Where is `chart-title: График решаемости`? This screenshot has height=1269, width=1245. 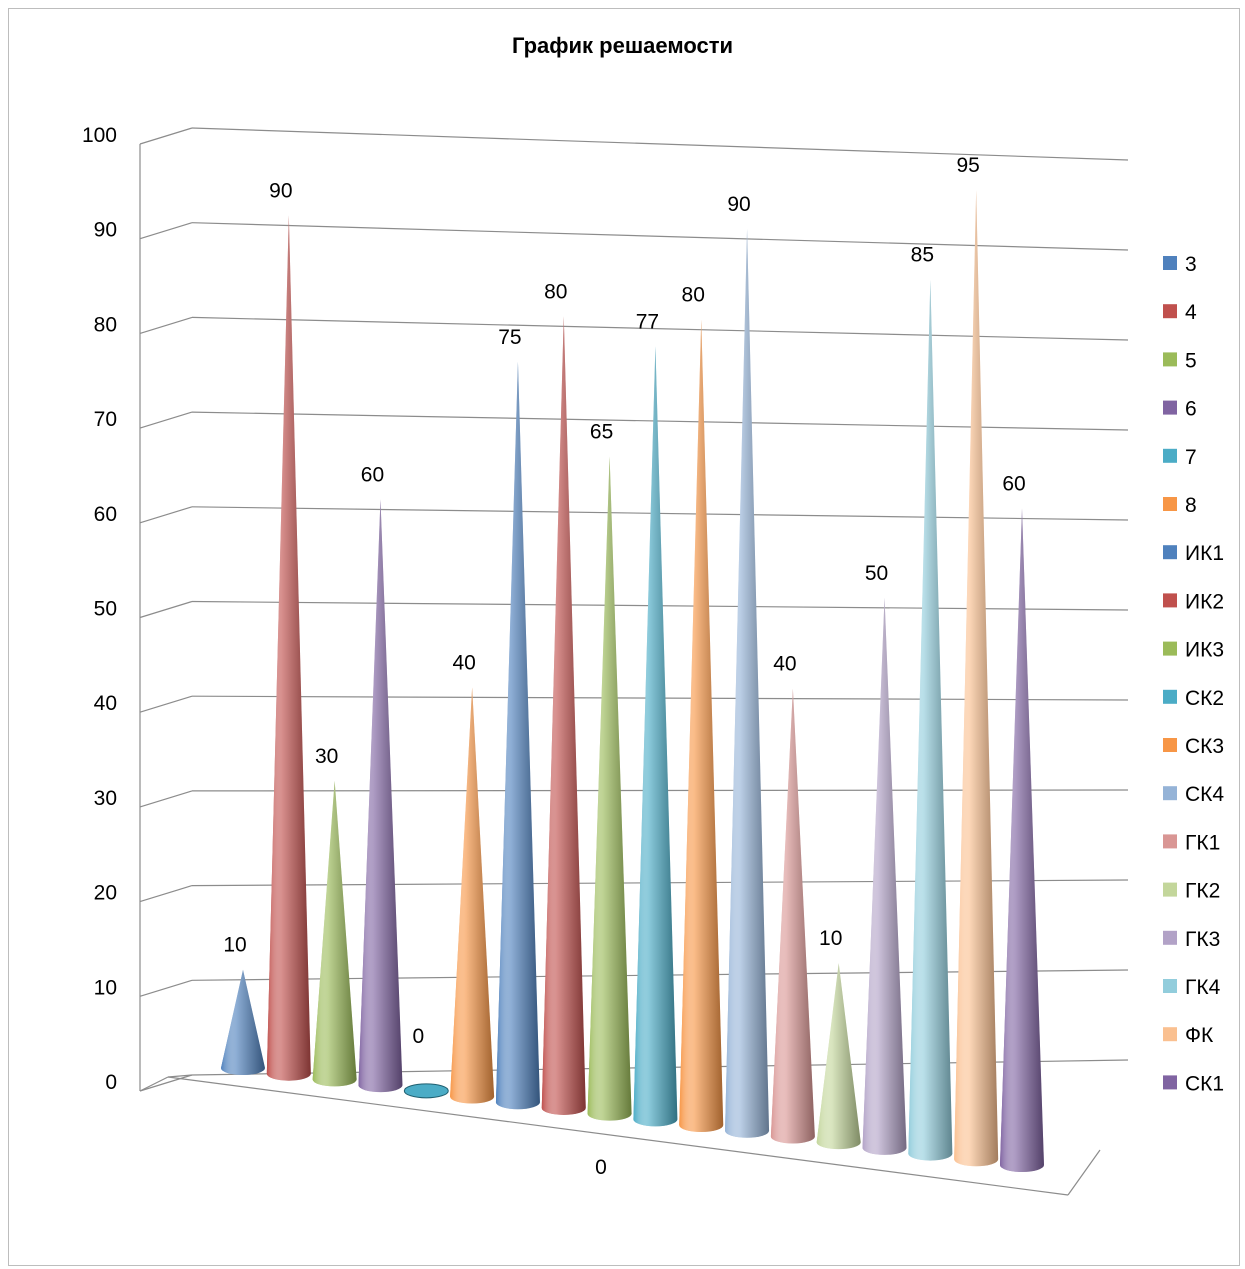 chart-title: График решаемости is located at coordinates (622, 45).